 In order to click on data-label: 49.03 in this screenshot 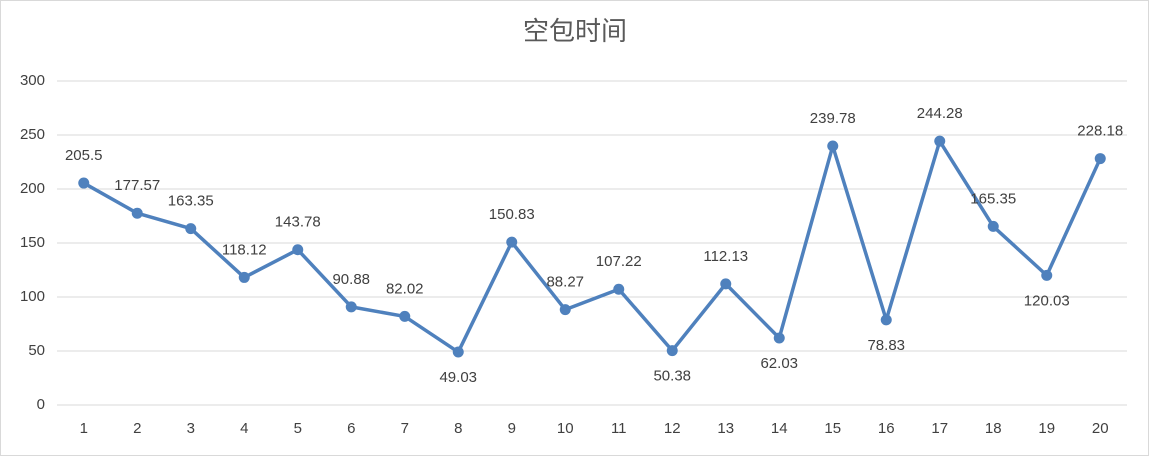, I will do `click(458, 377)`.